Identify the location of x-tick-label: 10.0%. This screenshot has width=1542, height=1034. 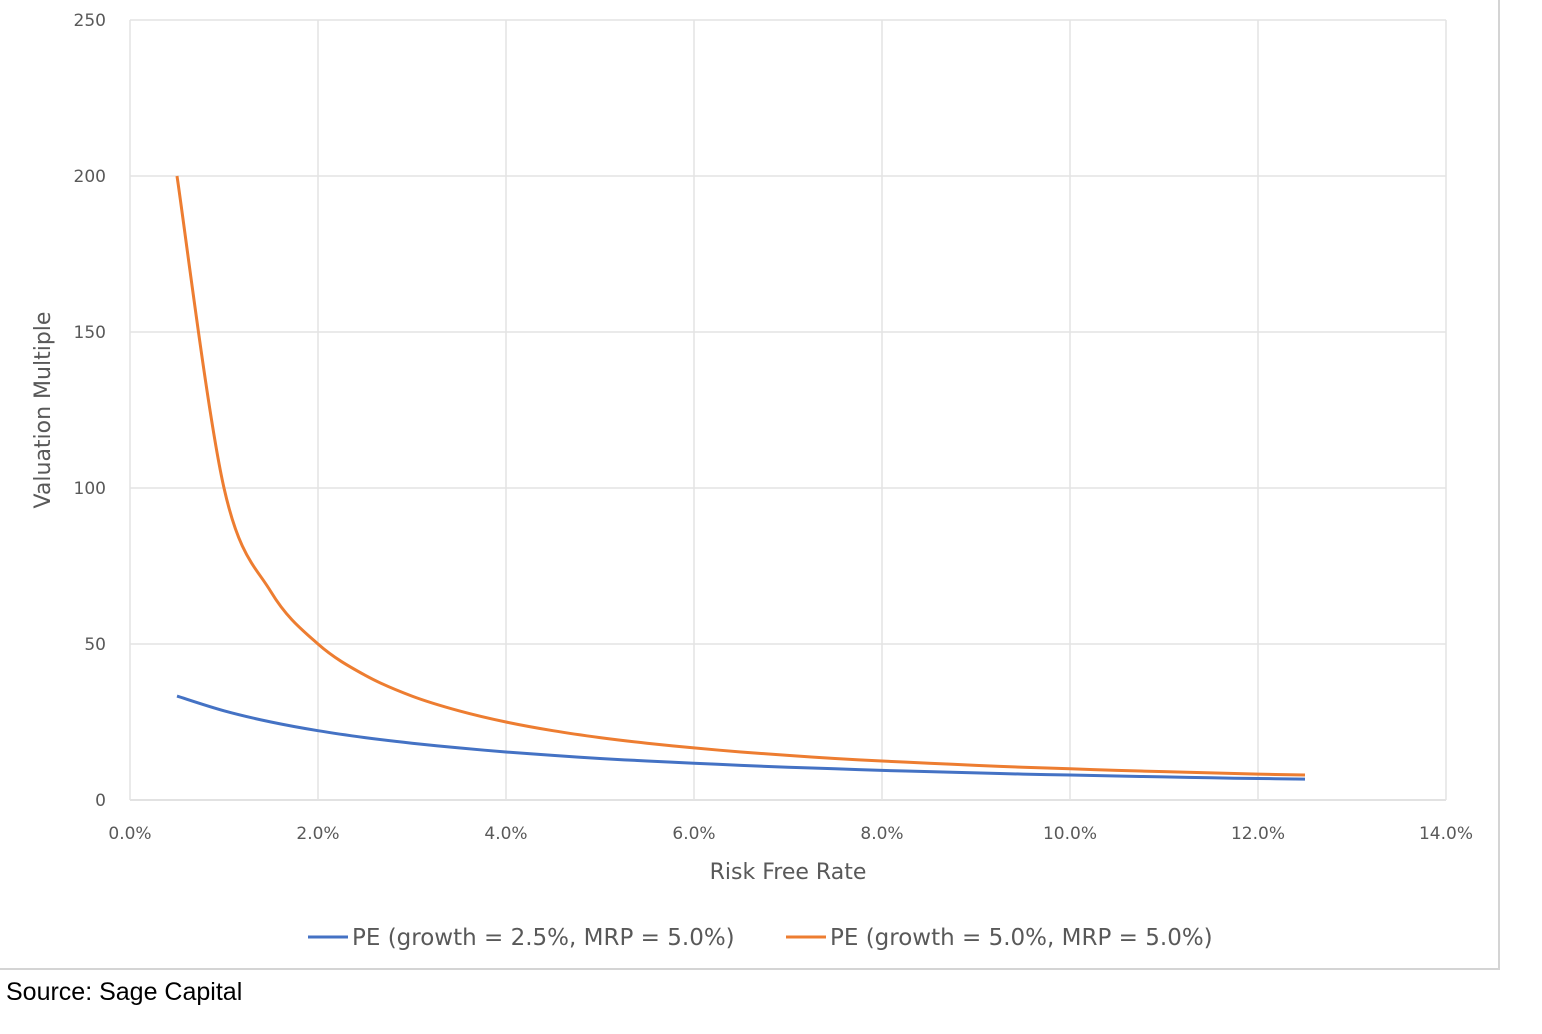
(1070, 834).